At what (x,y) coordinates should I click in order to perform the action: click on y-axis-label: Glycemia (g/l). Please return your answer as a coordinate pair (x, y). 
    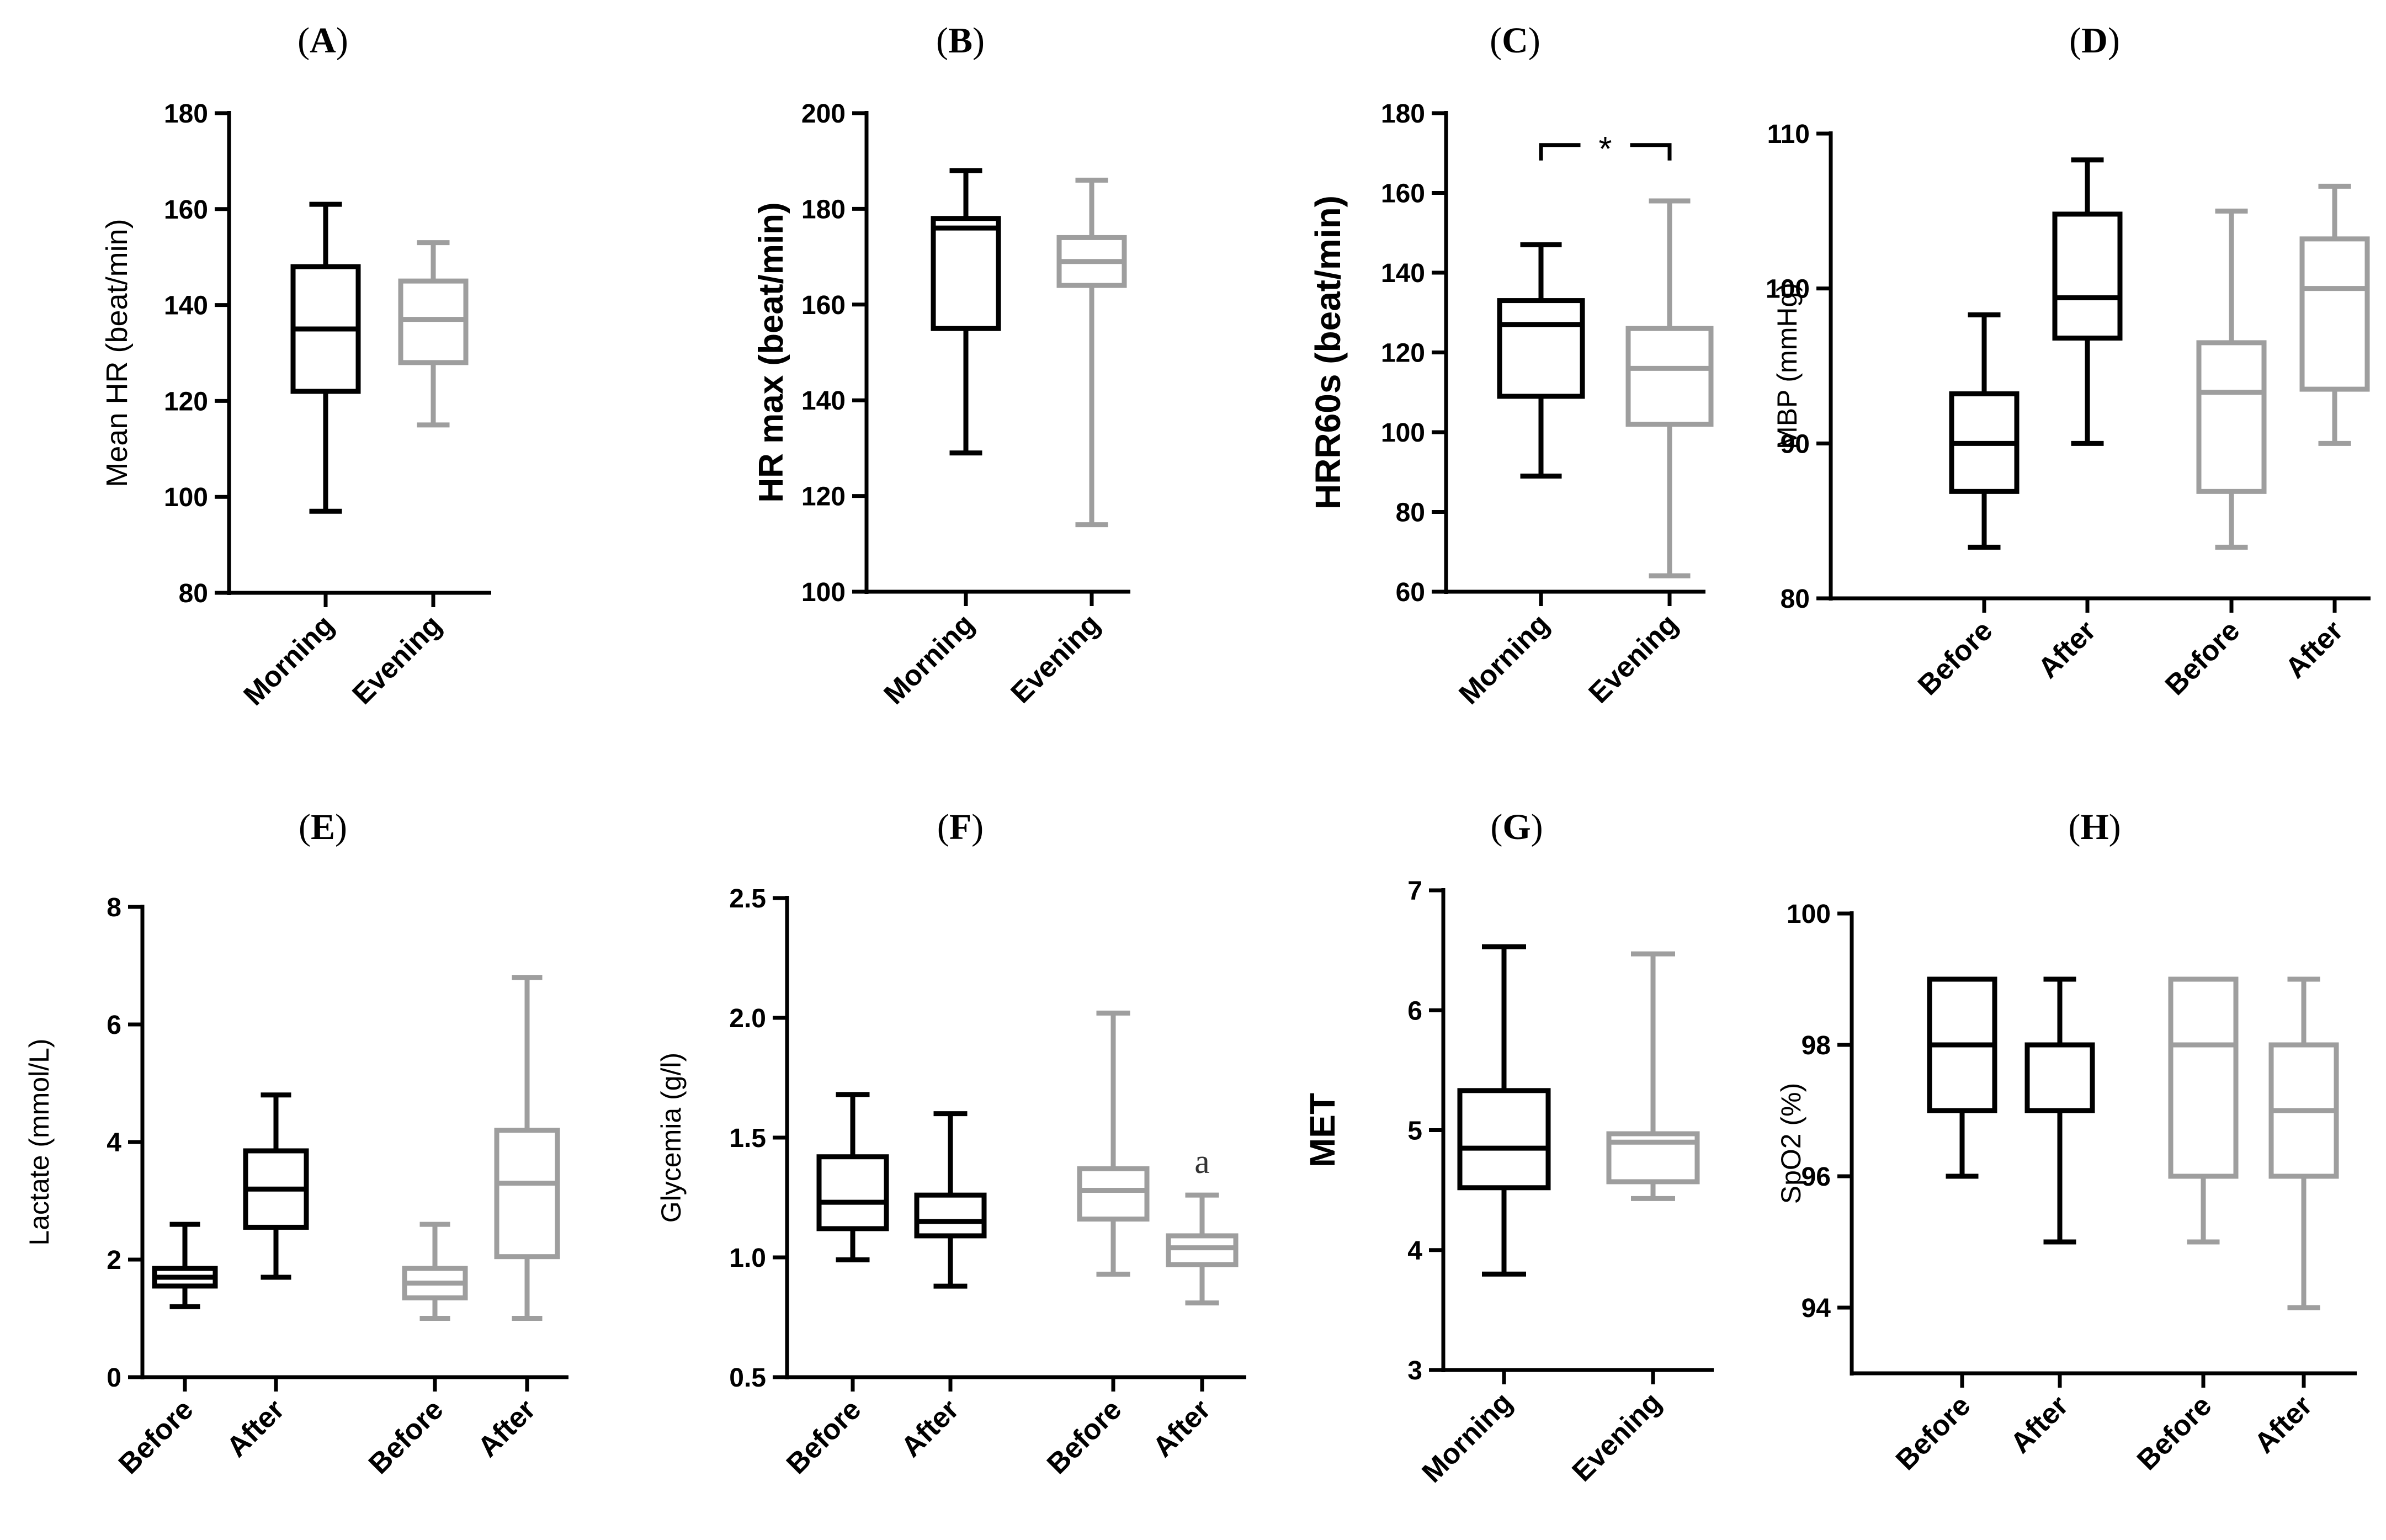
    Looking at the image, I should click on (672, 1138).